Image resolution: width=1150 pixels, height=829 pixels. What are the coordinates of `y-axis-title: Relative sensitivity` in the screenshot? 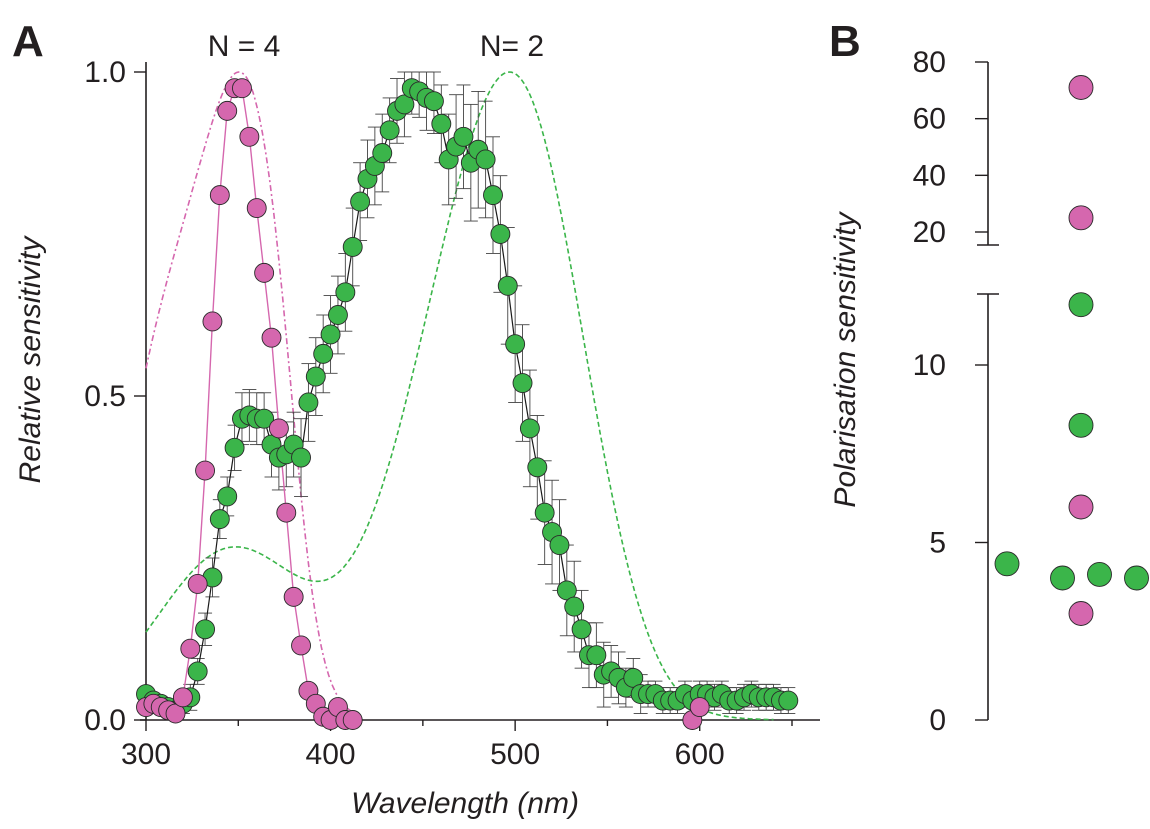 It's located at (30, 359).